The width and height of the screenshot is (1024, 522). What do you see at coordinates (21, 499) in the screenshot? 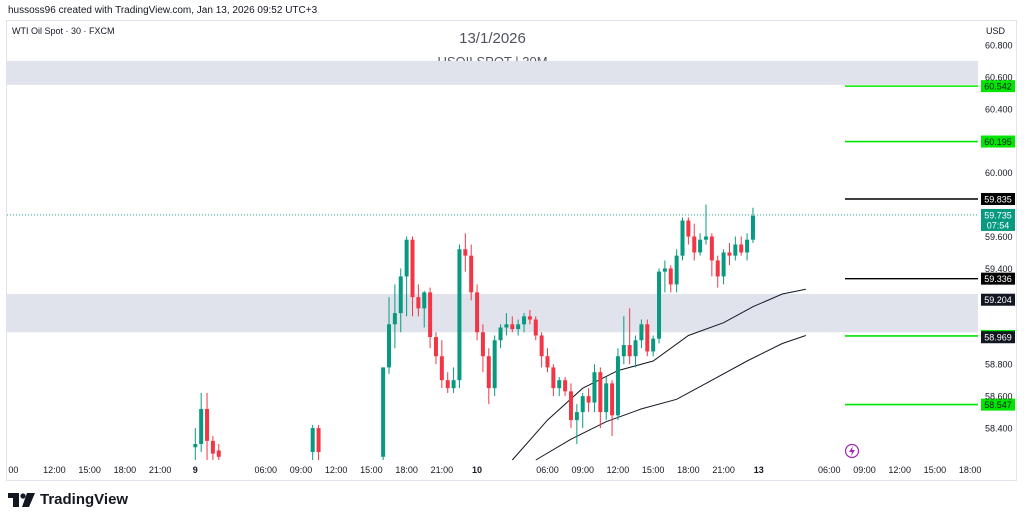
I see `tradingview-logo-icon` at bounding box center [21, 499].